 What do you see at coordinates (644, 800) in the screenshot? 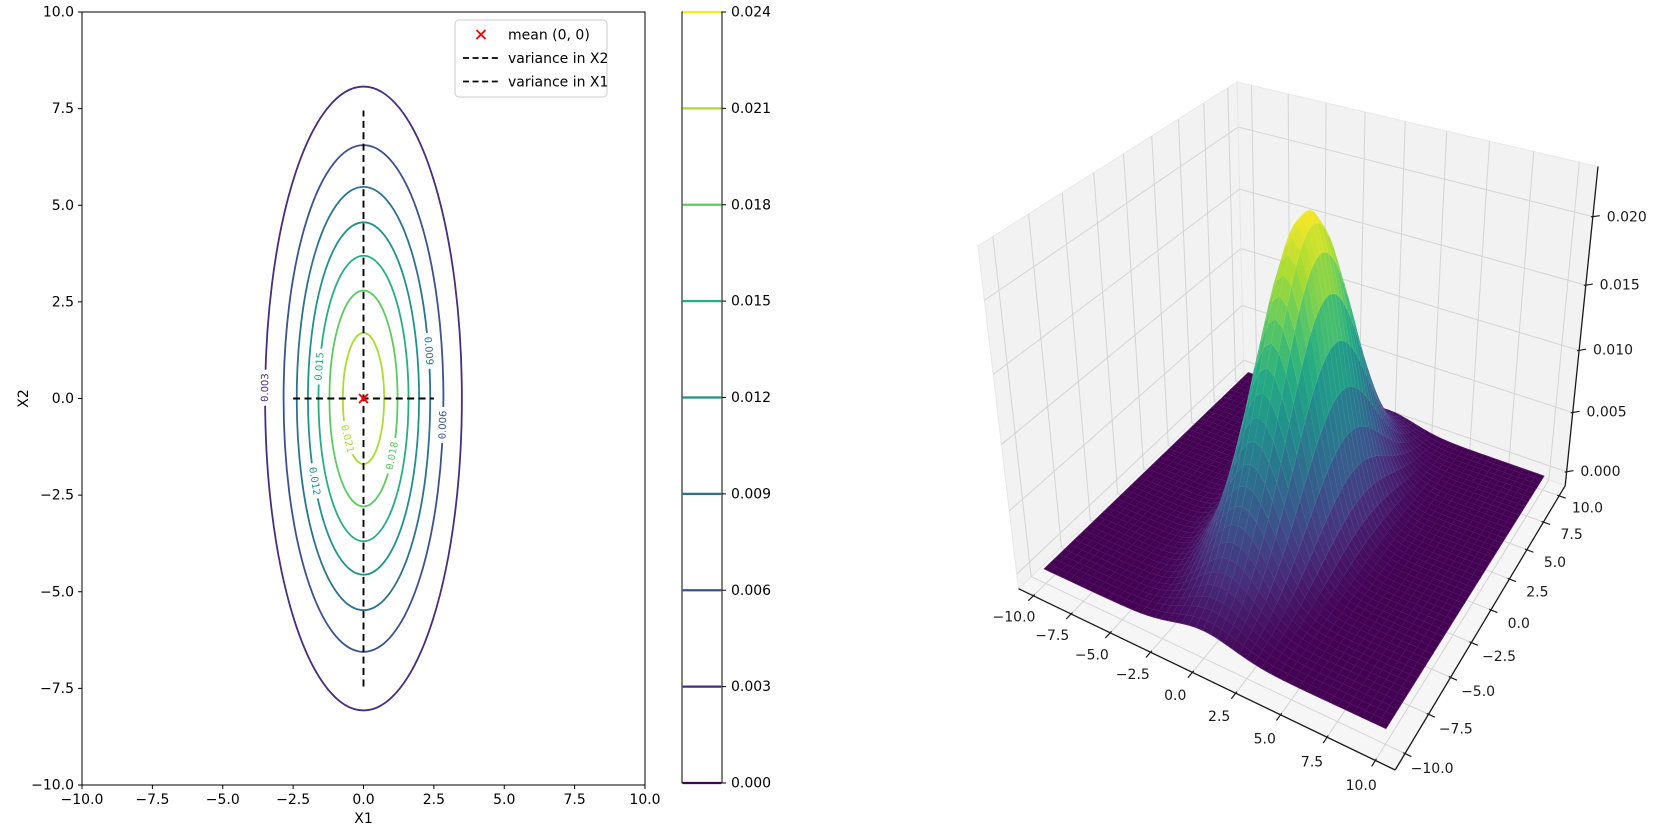
I see `x-tick-label: 10.0` at bounding box center [644, 800].